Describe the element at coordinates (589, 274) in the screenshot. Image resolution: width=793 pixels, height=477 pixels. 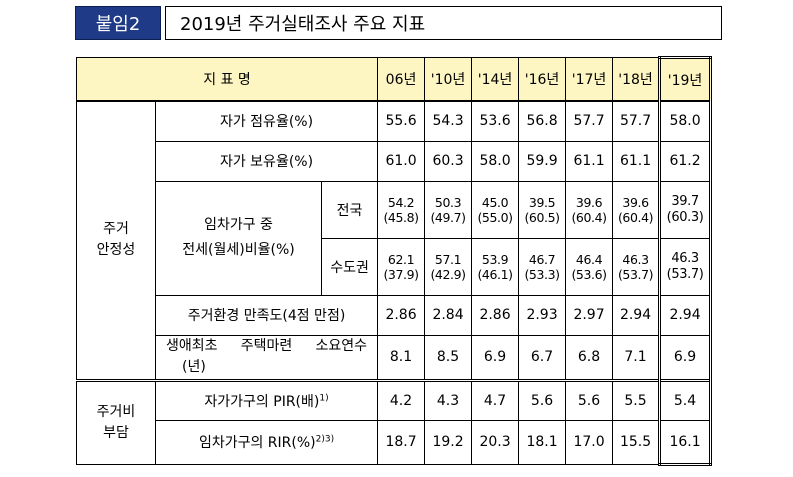
I see `cell-bottom: (53.6)` at that location.